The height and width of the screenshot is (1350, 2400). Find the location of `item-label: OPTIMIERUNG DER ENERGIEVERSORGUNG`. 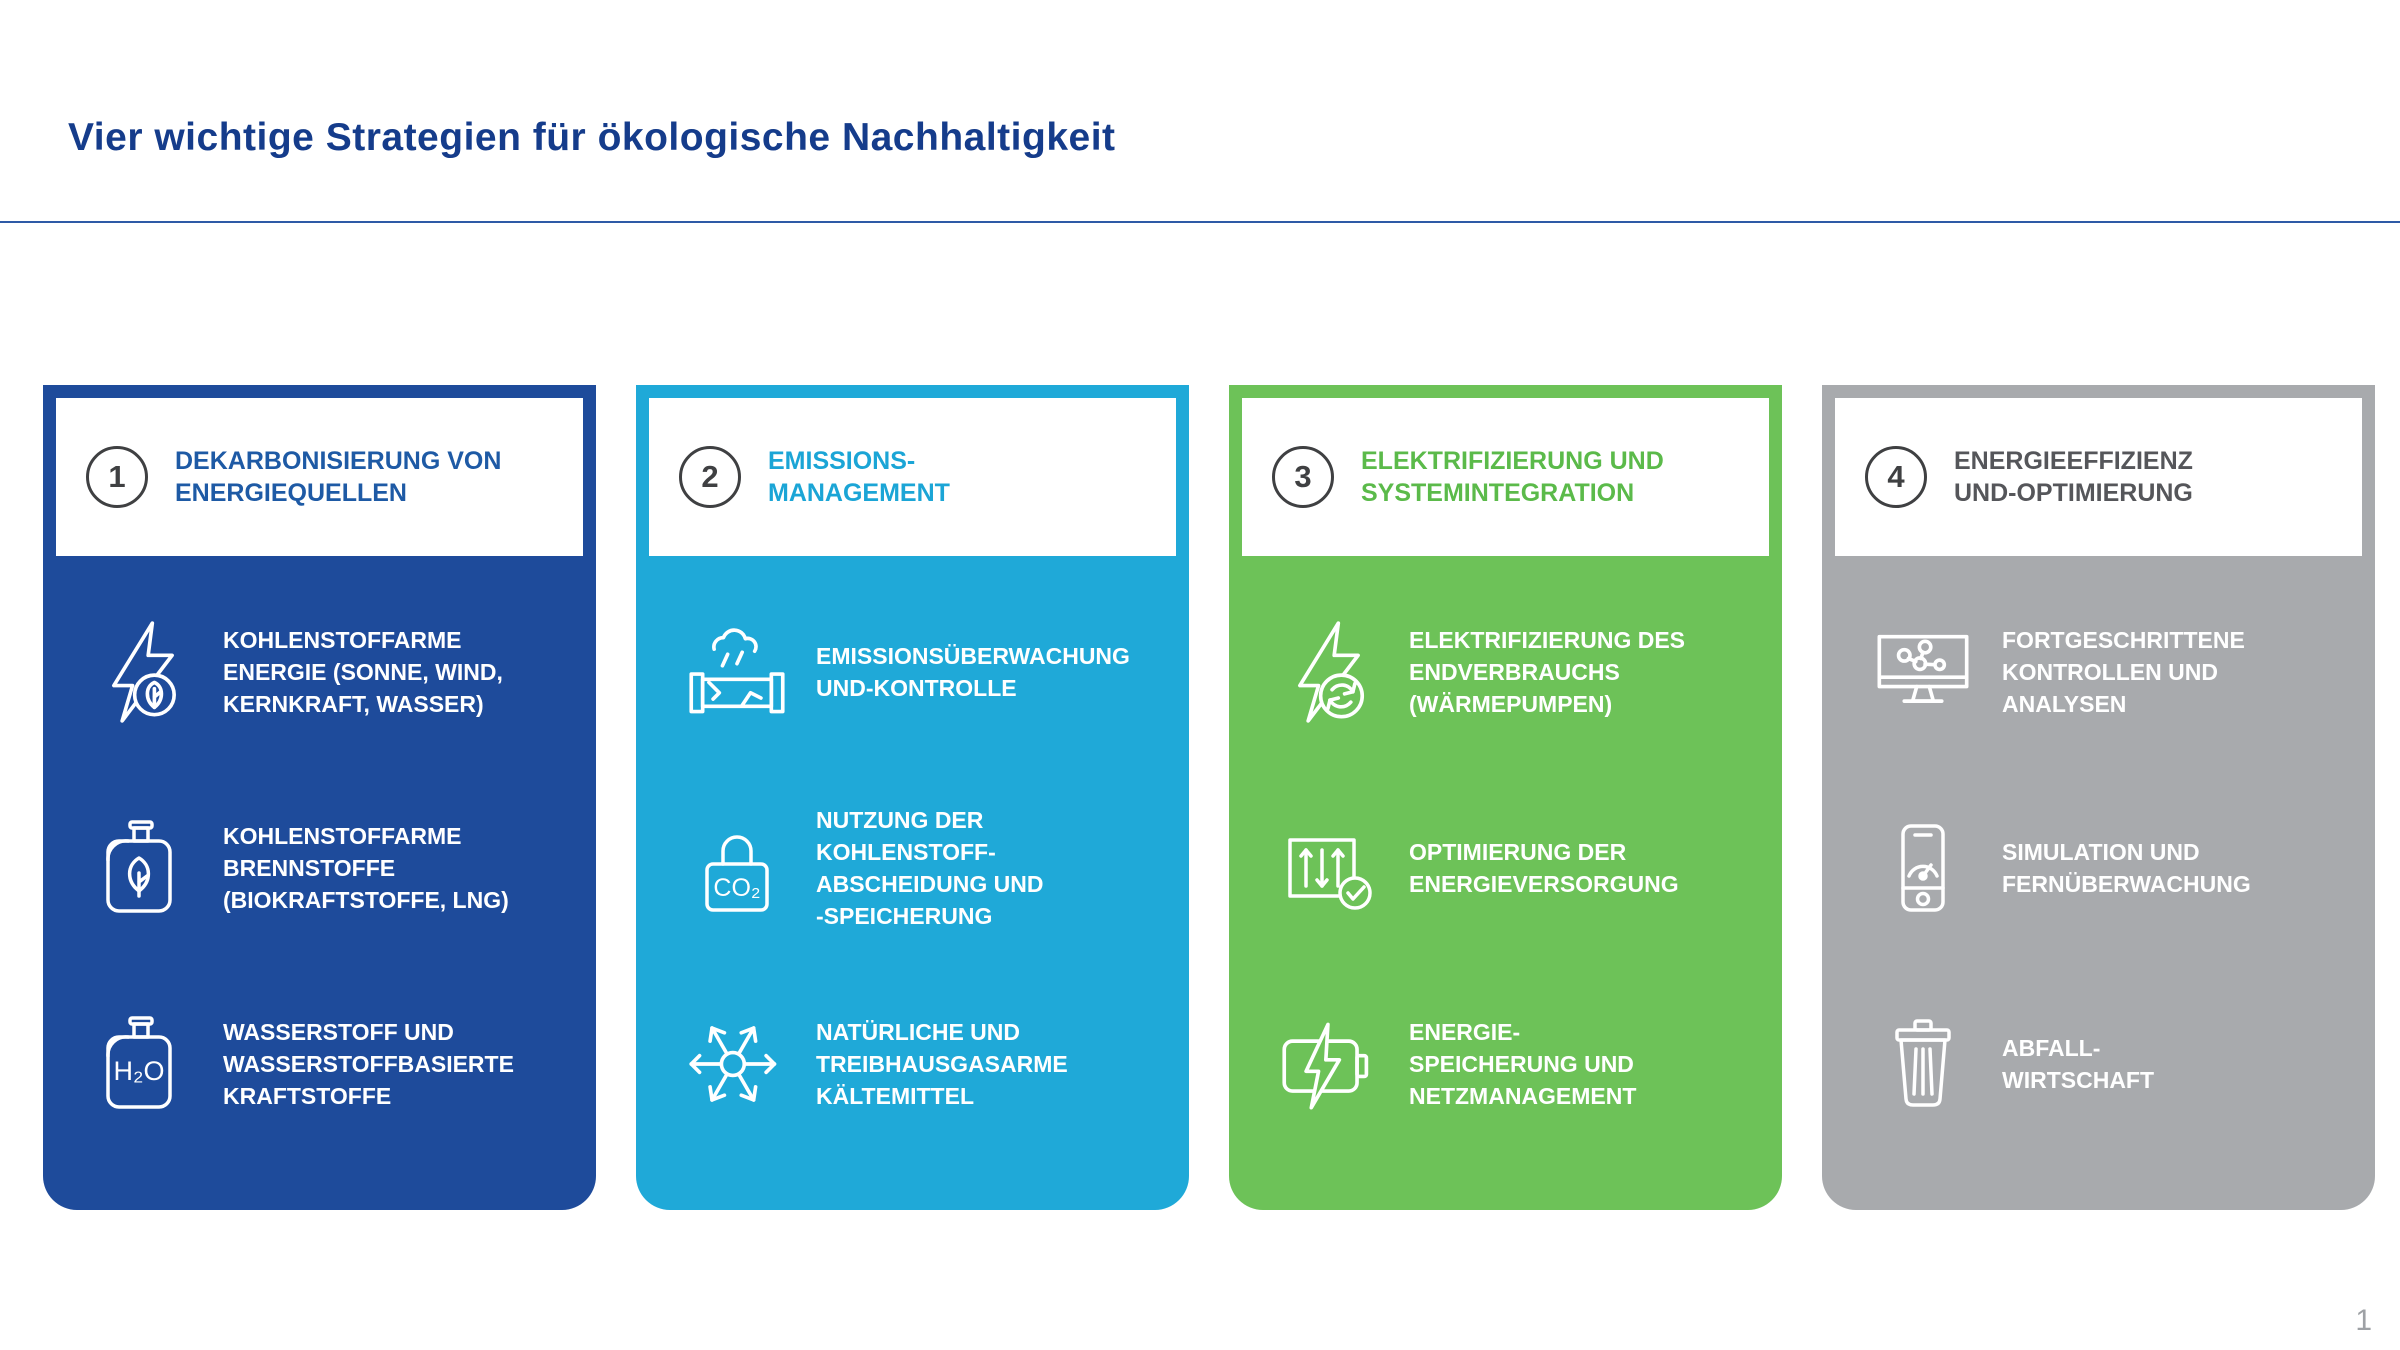

item-label: OPTIMIERUNG DER ENERGIEVERSORGUNG is located at coordinates (1544, 867).